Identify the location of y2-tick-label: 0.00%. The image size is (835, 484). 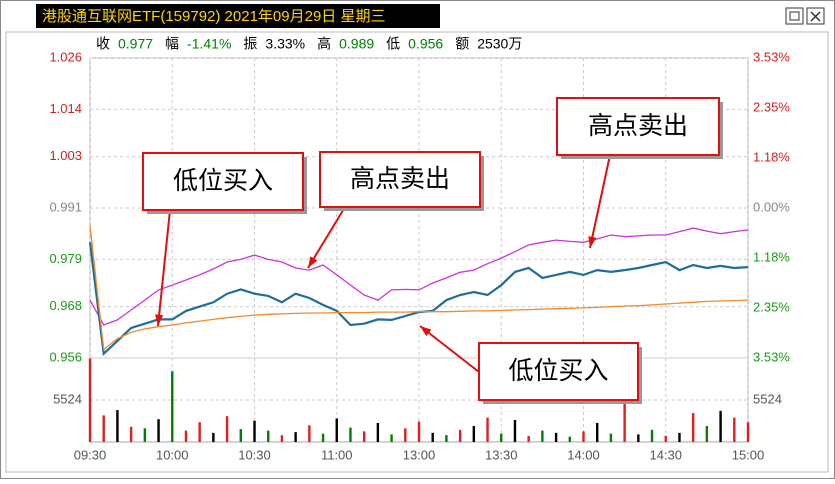
(771, 206).